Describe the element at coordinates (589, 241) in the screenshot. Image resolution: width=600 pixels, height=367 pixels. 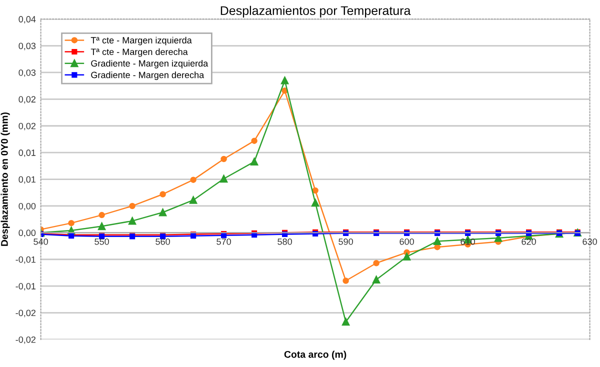
I see `x-tick-label: 630` at that location.